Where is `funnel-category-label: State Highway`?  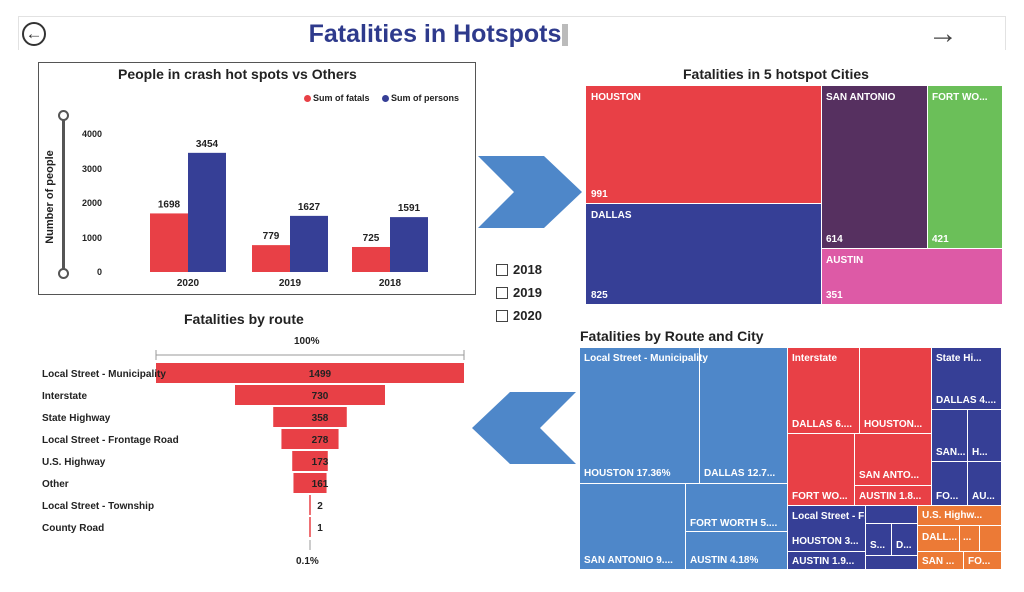 funnel-category-label: State Highway is located at coordinates (76, 418).